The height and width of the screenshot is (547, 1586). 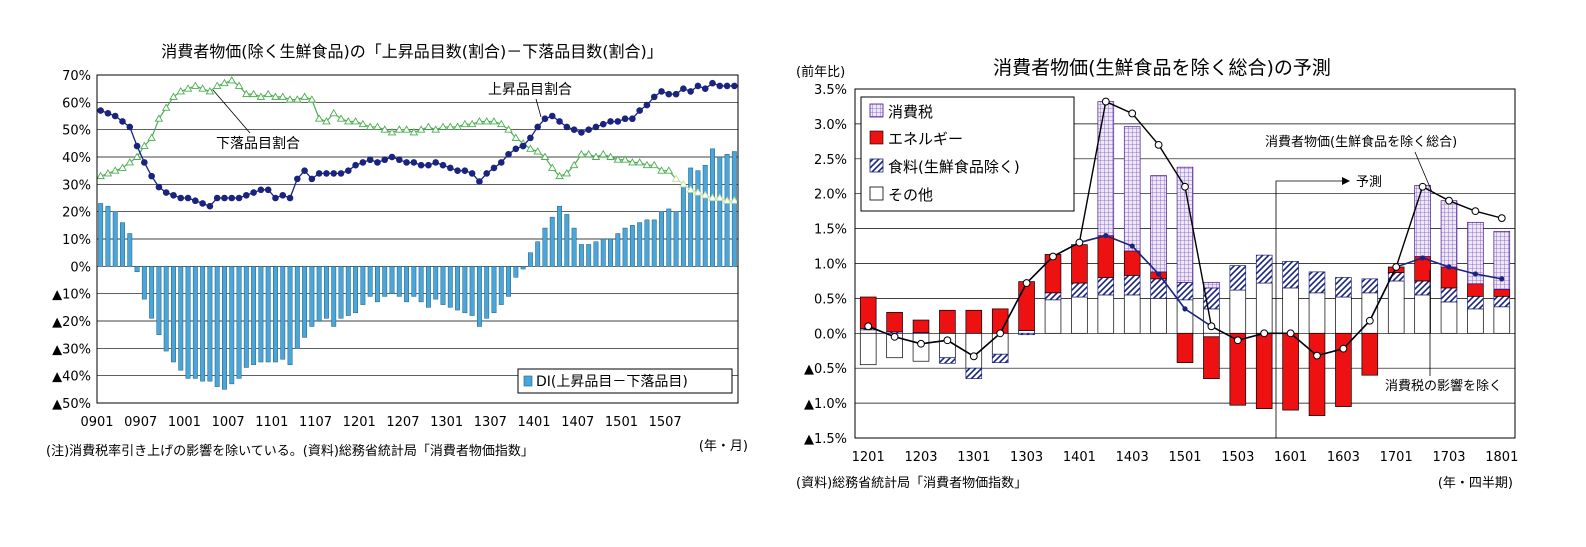 What do you see at coordinates (1475, 483) in the screenshot?
I see `chart2-x-unit: (年・四半期)` at bounding box center [1475, 483].